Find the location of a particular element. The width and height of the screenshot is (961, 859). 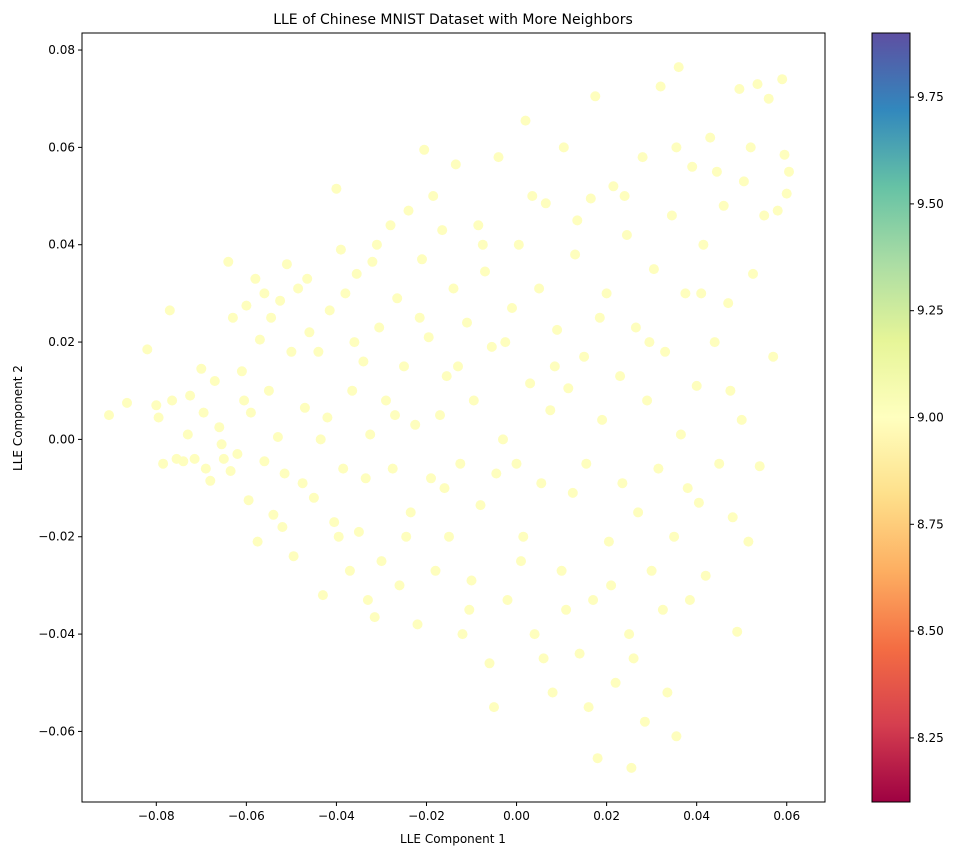

x-axis: −0.08 −0.06 −0.04 −0.02 0.00 0.02 0.04 0.06 is located at coordinates (469, 812).